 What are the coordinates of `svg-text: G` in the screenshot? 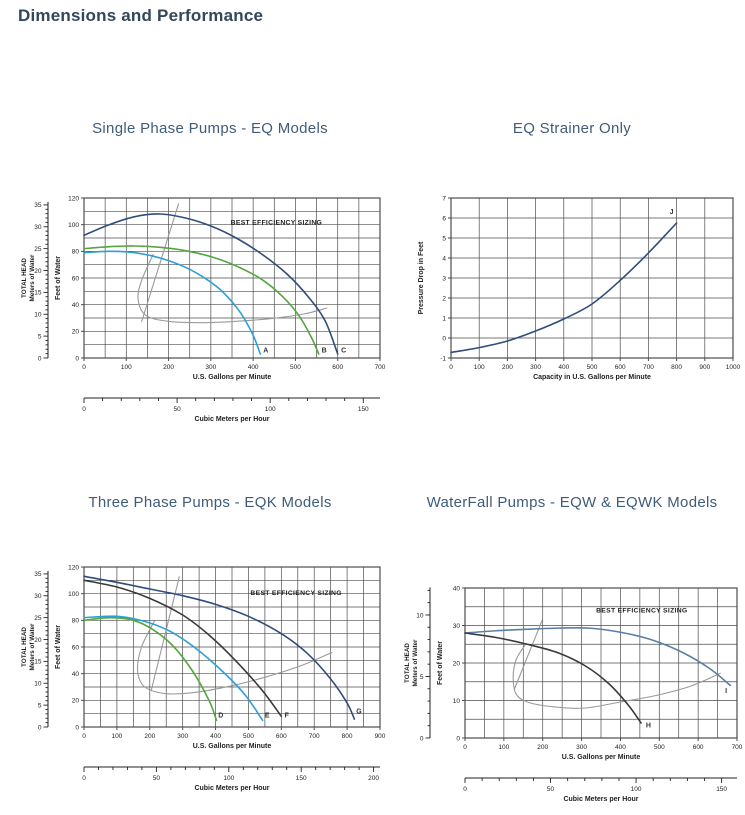 It's located at (359, 712).